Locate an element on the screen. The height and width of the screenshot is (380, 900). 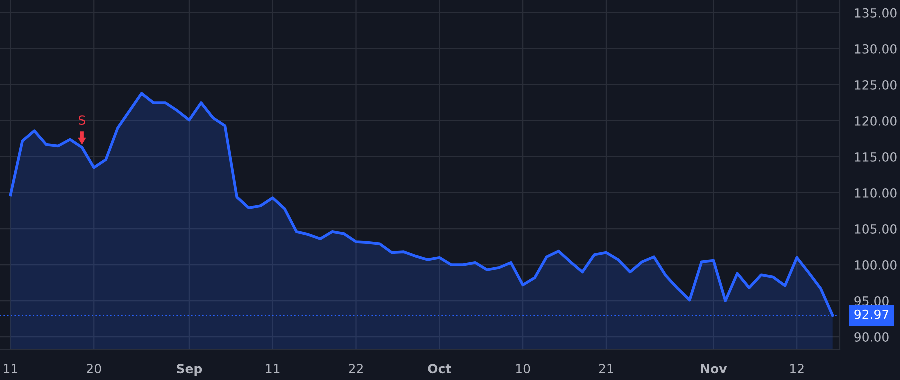
y-tick-label: 105.00 is located at coordinates (876, 229).